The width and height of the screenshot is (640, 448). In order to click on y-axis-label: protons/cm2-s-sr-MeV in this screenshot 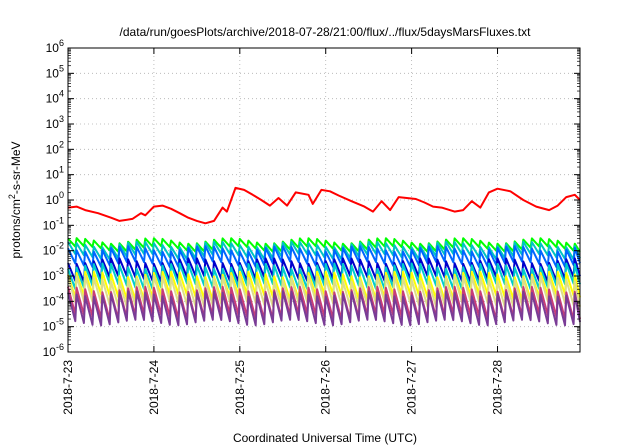, I will do `click(15, 199)`.